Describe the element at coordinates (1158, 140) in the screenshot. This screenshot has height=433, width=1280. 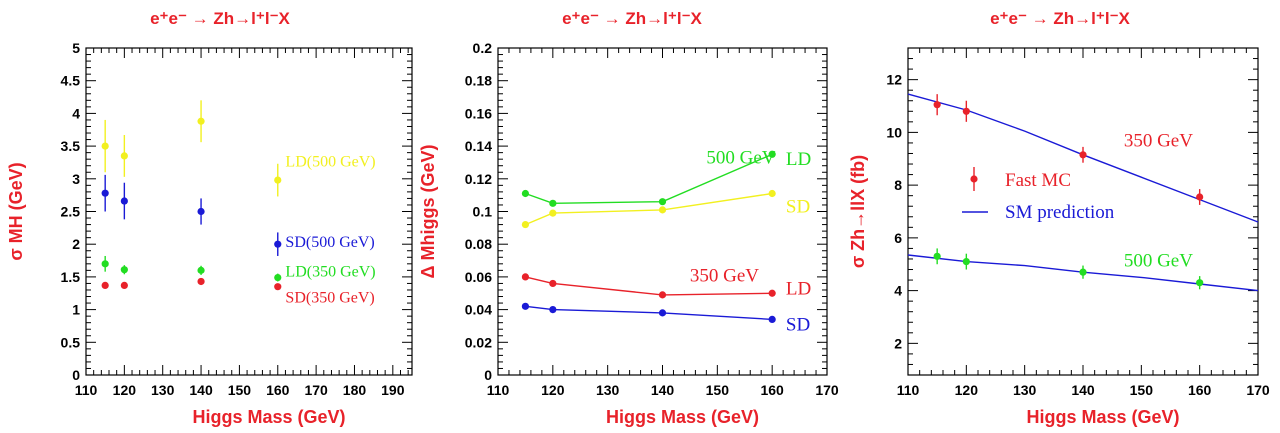
I see `series-annotation: 350 GeV` at that location.